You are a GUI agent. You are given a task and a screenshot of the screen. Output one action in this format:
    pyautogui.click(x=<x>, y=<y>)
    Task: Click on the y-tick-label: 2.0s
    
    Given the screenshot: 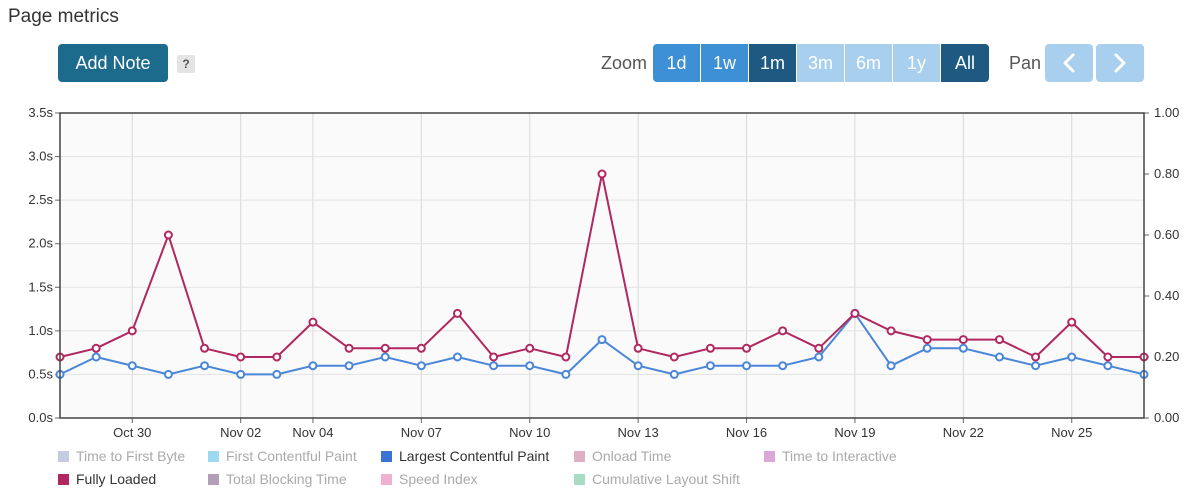 What is the action you would take?
    pyautogui.click(x=40, y=243)
    